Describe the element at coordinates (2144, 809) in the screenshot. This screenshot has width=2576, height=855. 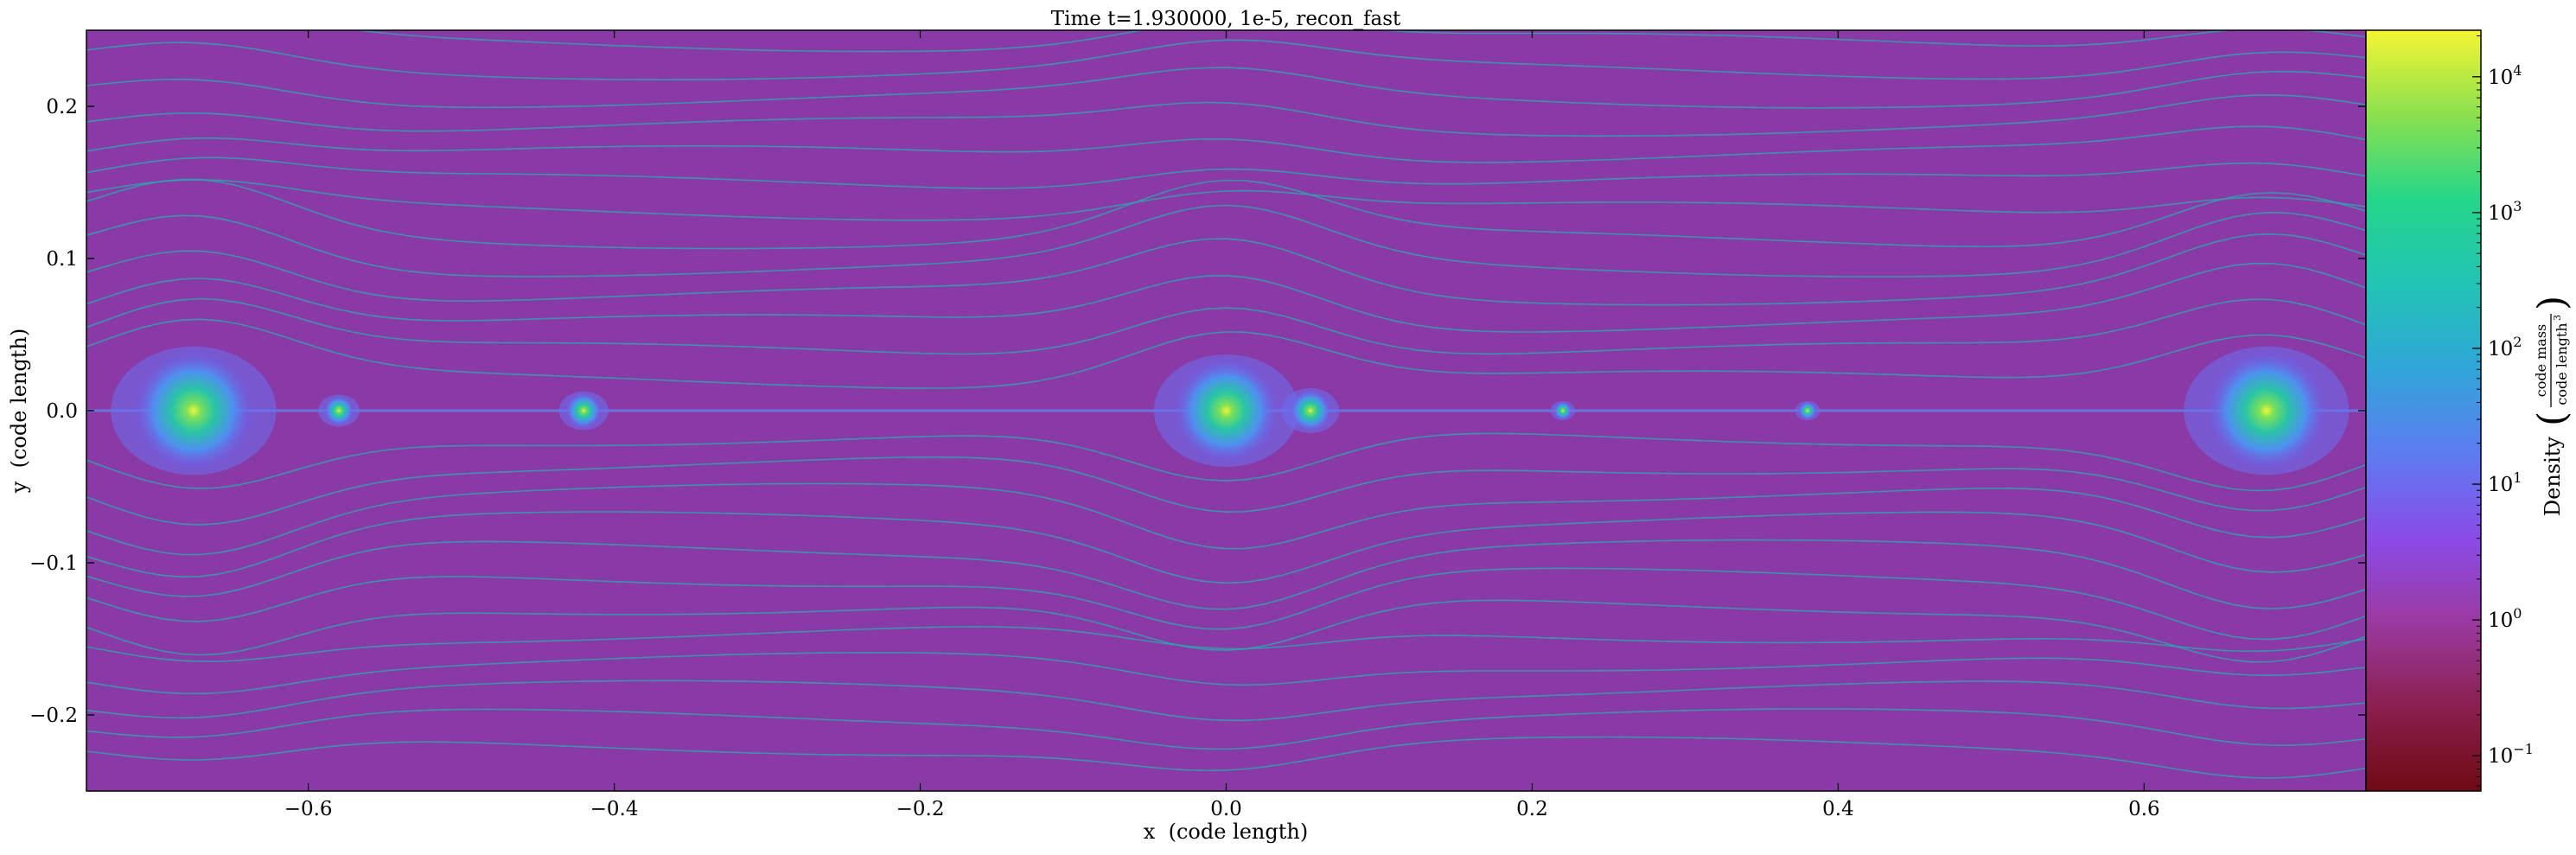
I see `x-tick-label: 0.6` at that location.